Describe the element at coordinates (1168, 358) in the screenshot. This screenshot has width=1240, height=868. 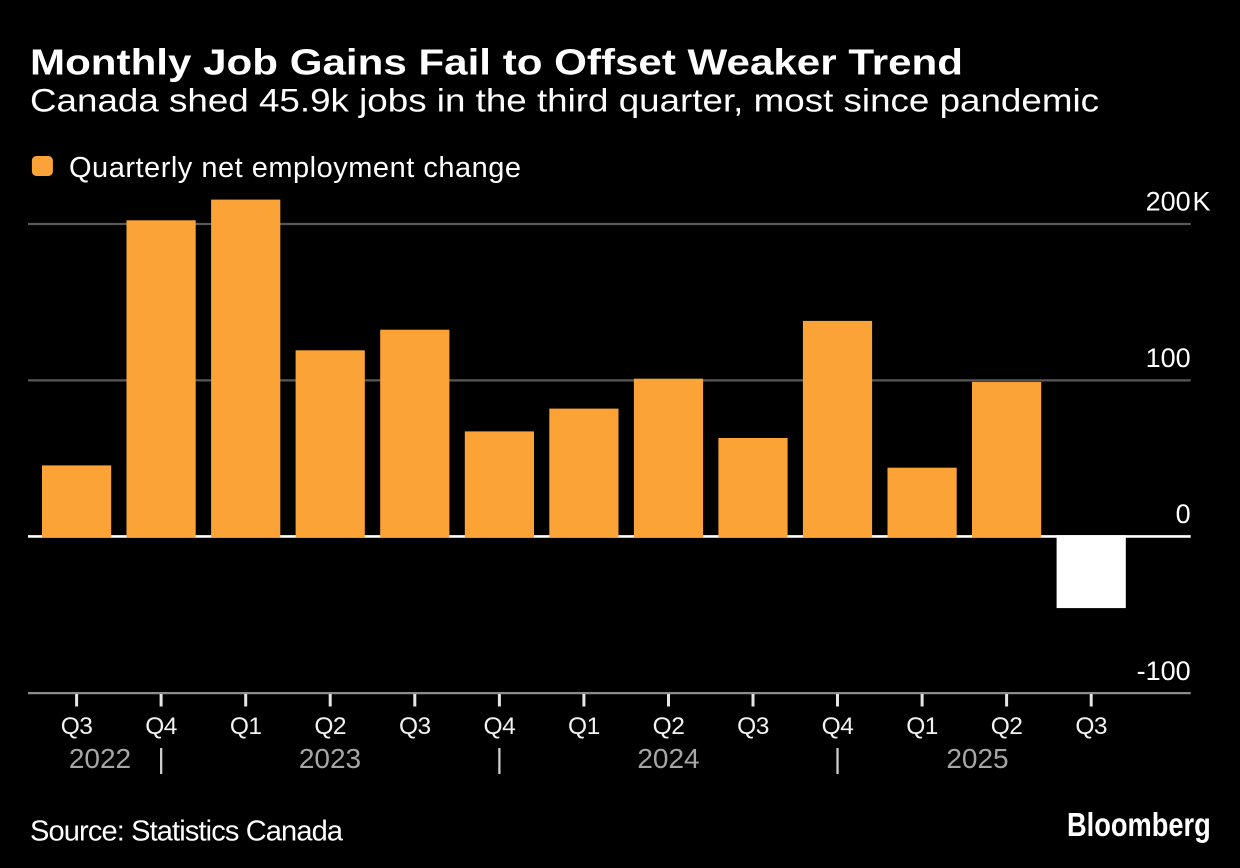
I see `svg-text: 100` at that location.